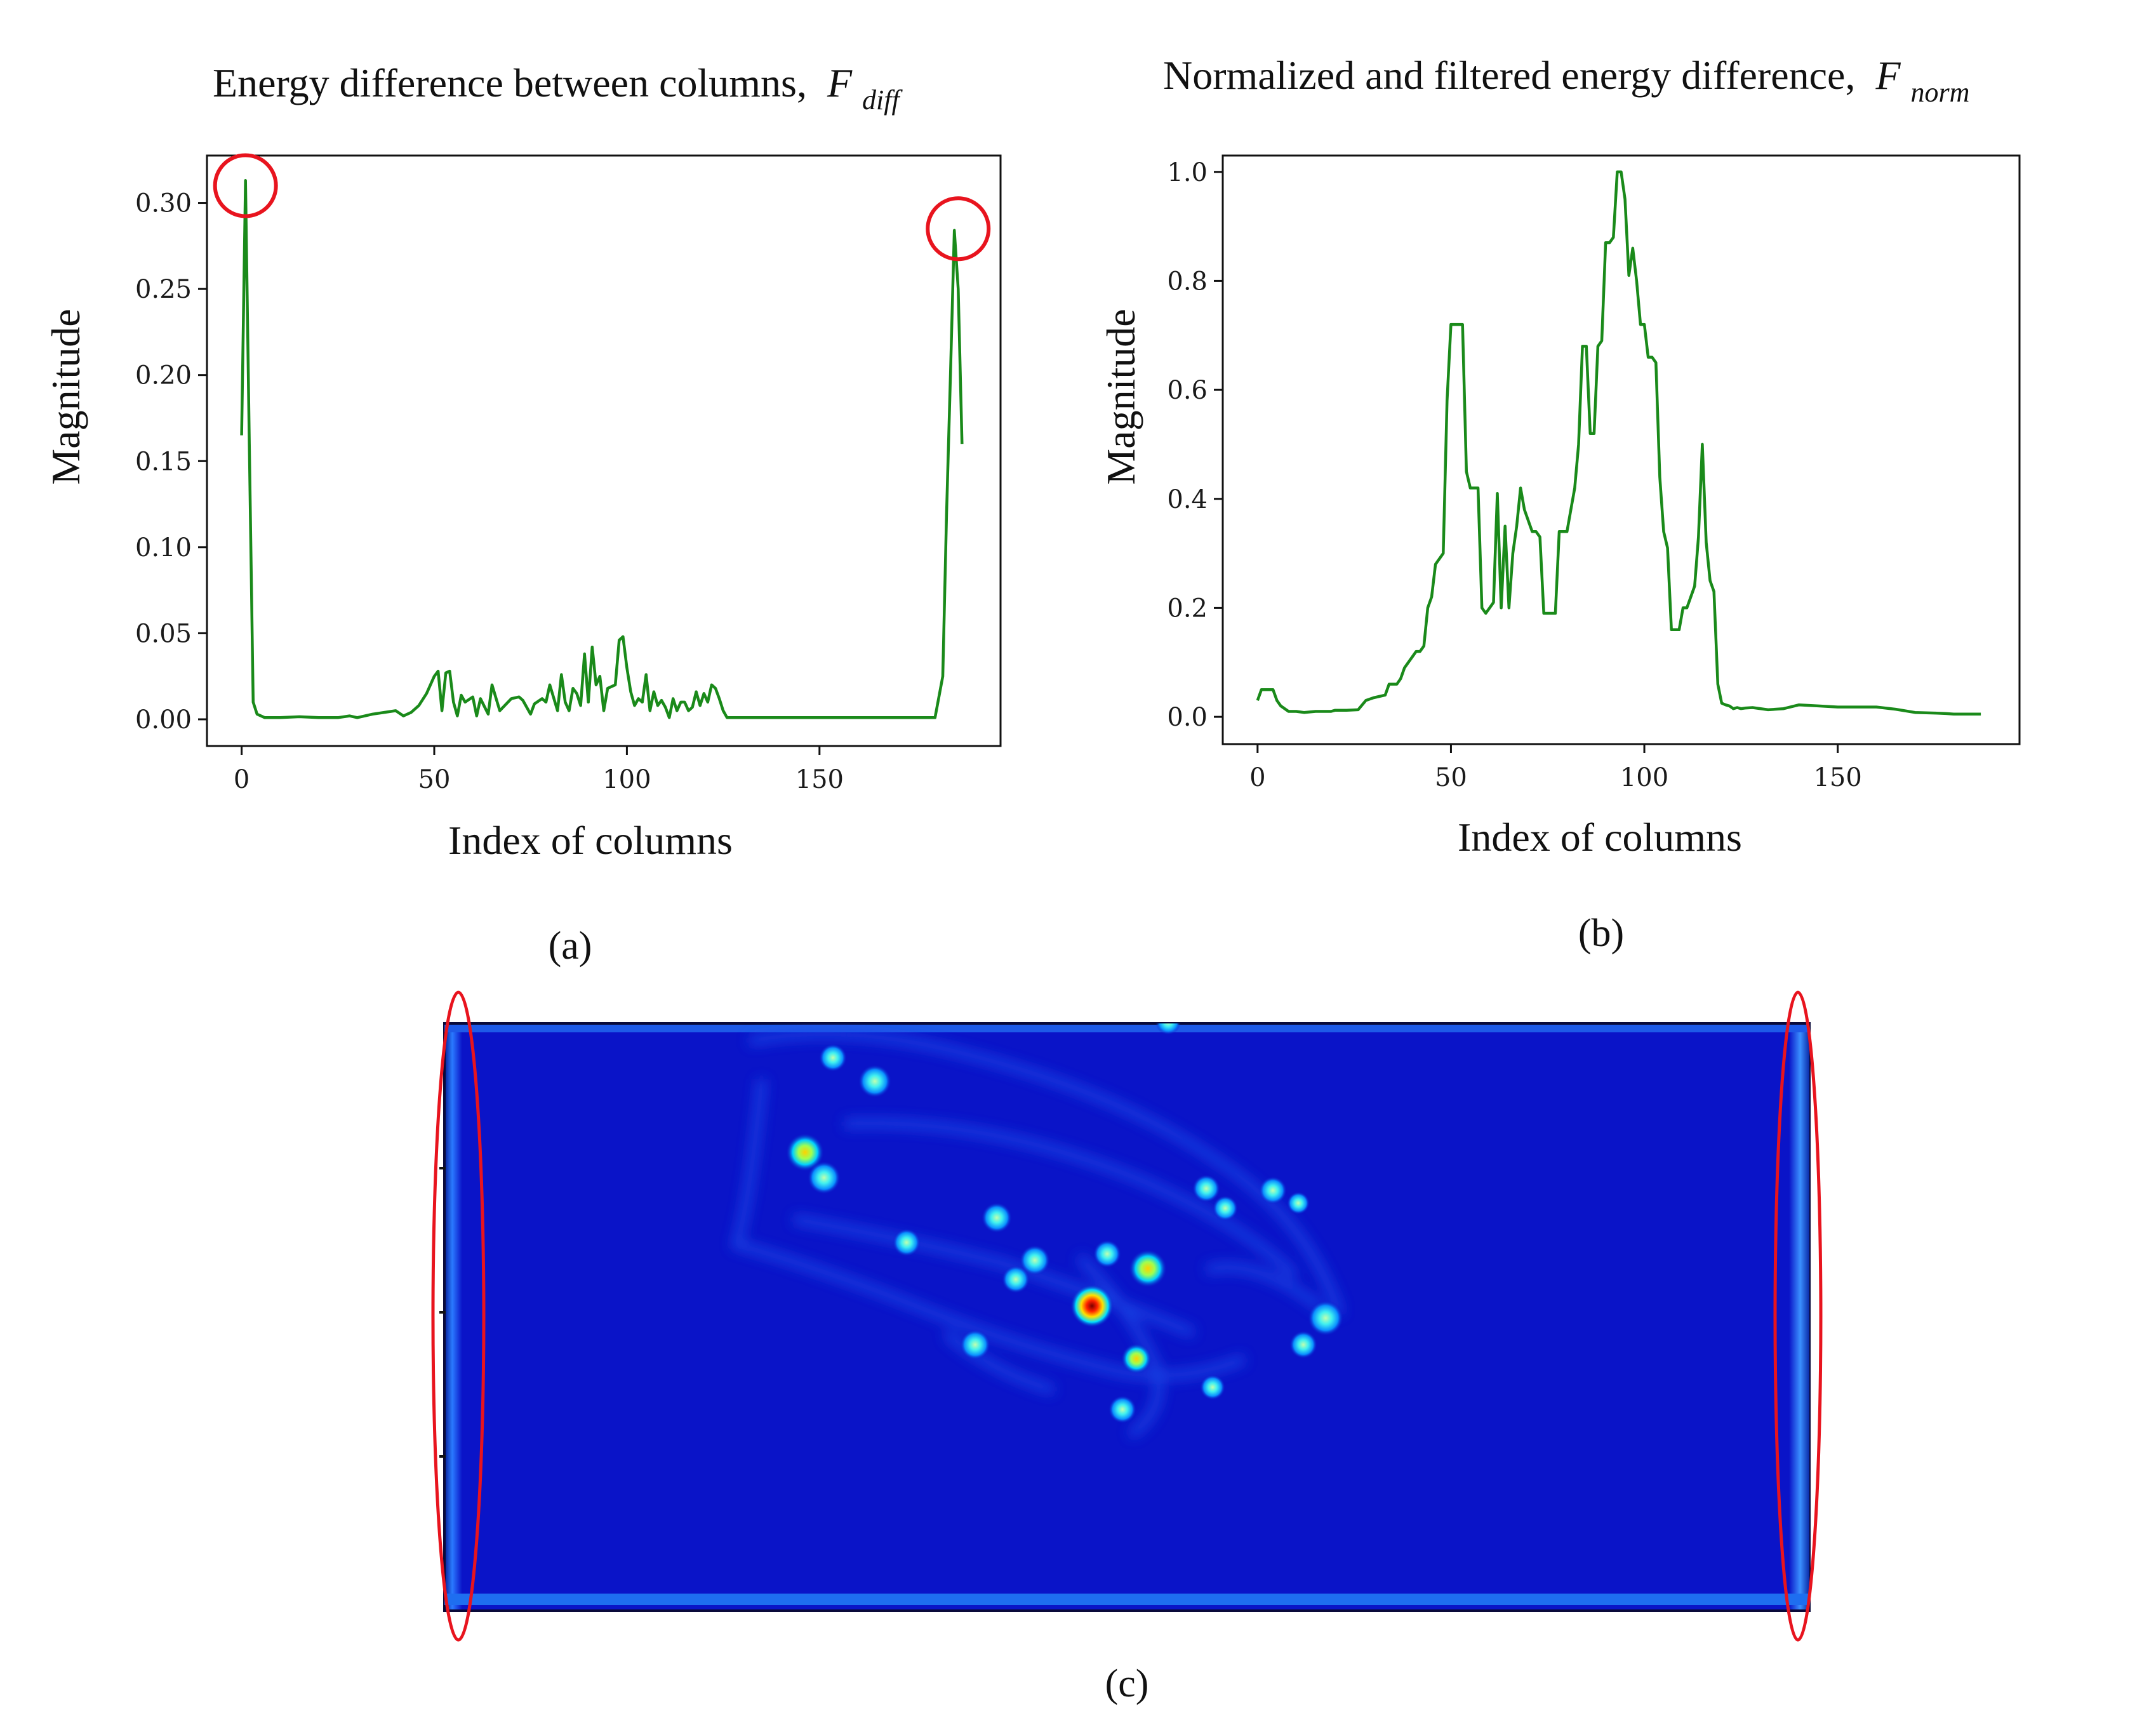  Describe the element at coordinates (1187, 390) in the screenshot. I see `y-tick-label: 0.6` at that location.